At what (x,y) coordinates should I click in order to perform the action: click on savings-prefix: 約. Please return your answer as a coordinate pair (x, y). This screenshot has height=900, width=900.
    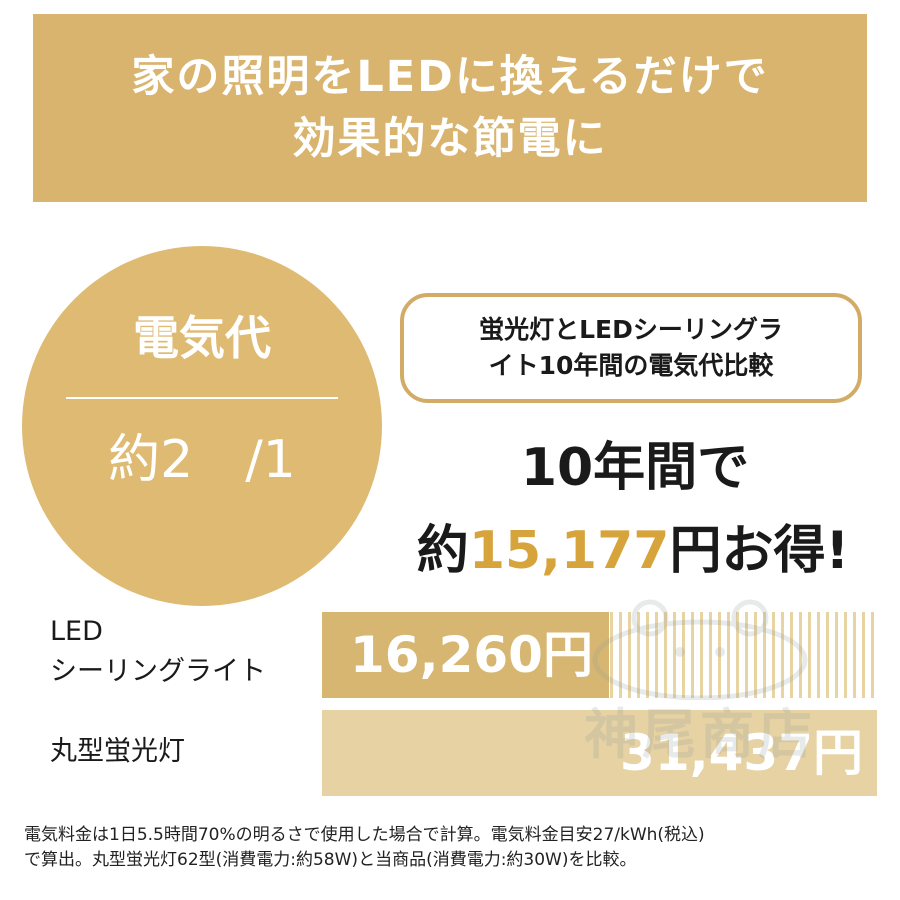
    Looking at the image, I should click on (442, 551).